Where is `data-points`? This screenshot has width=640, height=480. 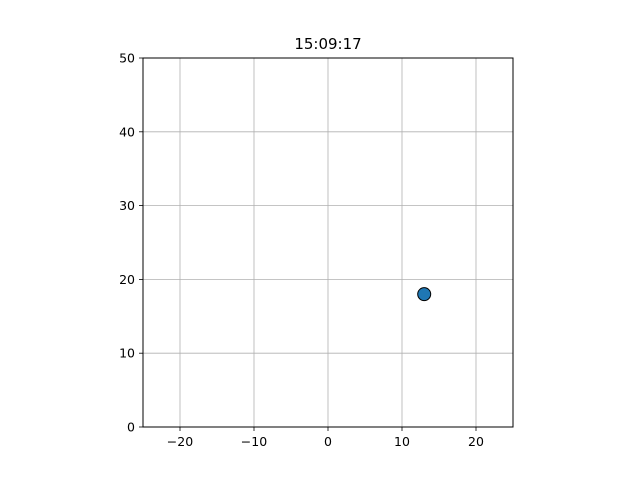 data-points is located at coordinates (424, 294).